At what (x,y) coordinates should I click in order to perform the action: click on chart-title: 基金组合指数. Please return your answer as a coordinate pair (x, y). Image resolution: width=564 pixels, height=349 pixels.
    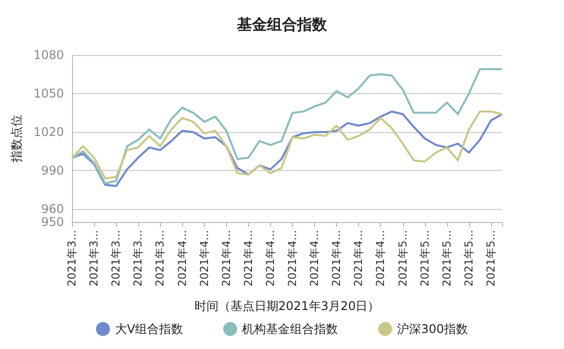
    Looking at the image, I should click on (282, 25).